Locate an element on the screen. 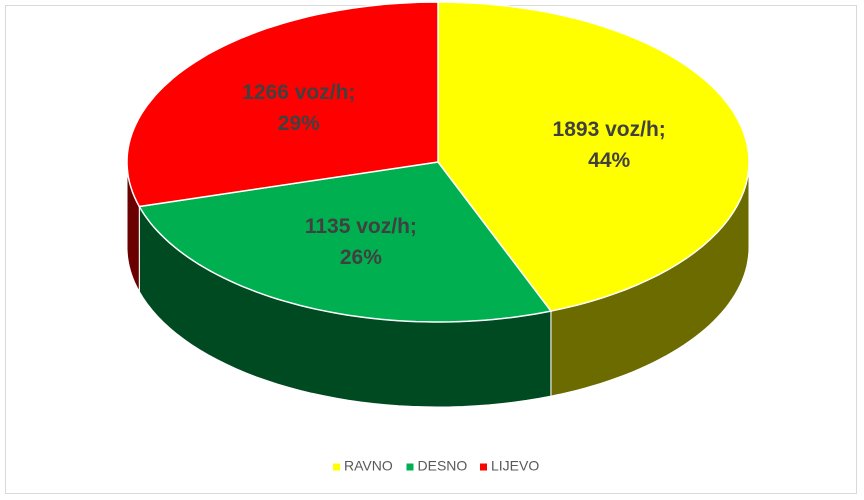  legend-label: LIJEVO is located at coordinates (515, 466).